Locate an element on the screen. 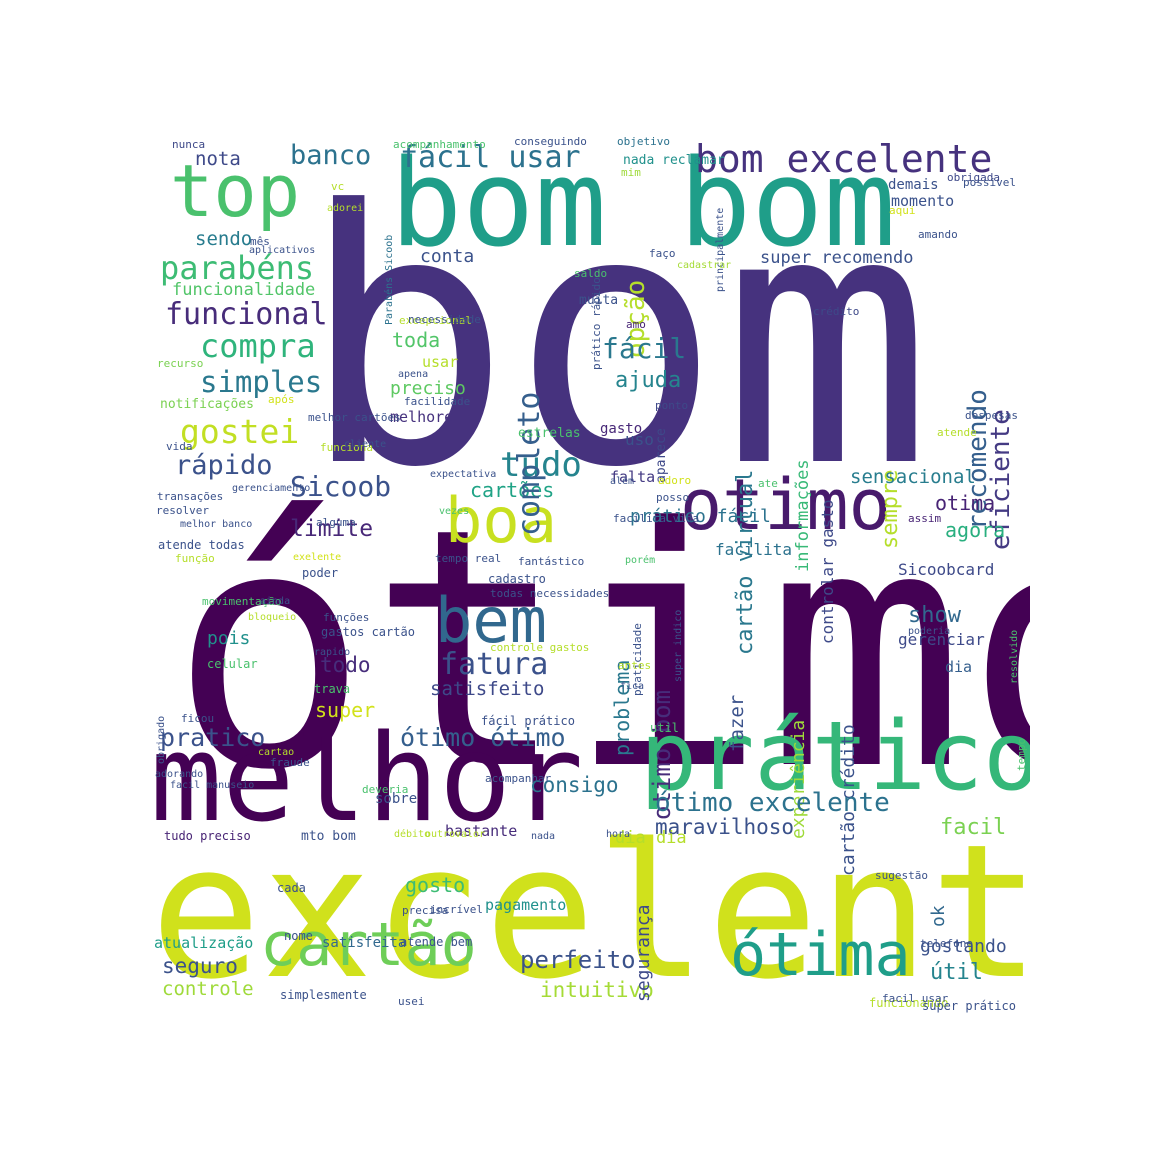 The width and height of the screenshot is (1152, 1152). word-seguranca: segurança is located at coordinates (643, 953).